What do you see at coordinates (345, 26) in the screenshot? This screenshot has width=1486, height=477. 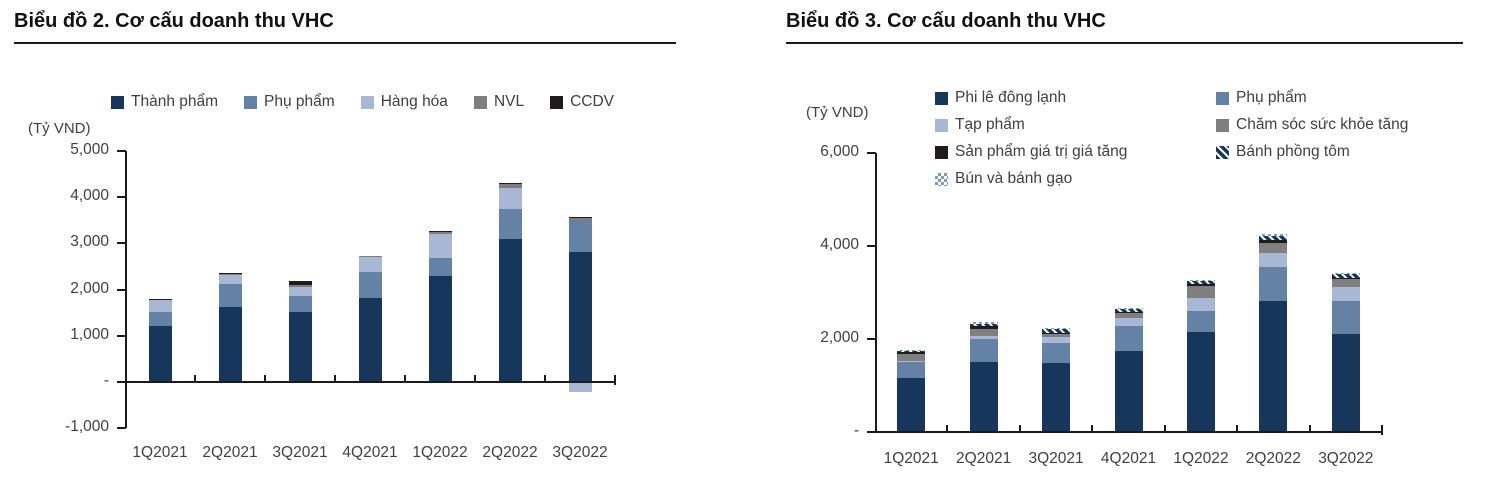 I see `chart-title: Biểu đồ 2. Cơ cấu doanh thu VHC` at bounding box center [345, 26].